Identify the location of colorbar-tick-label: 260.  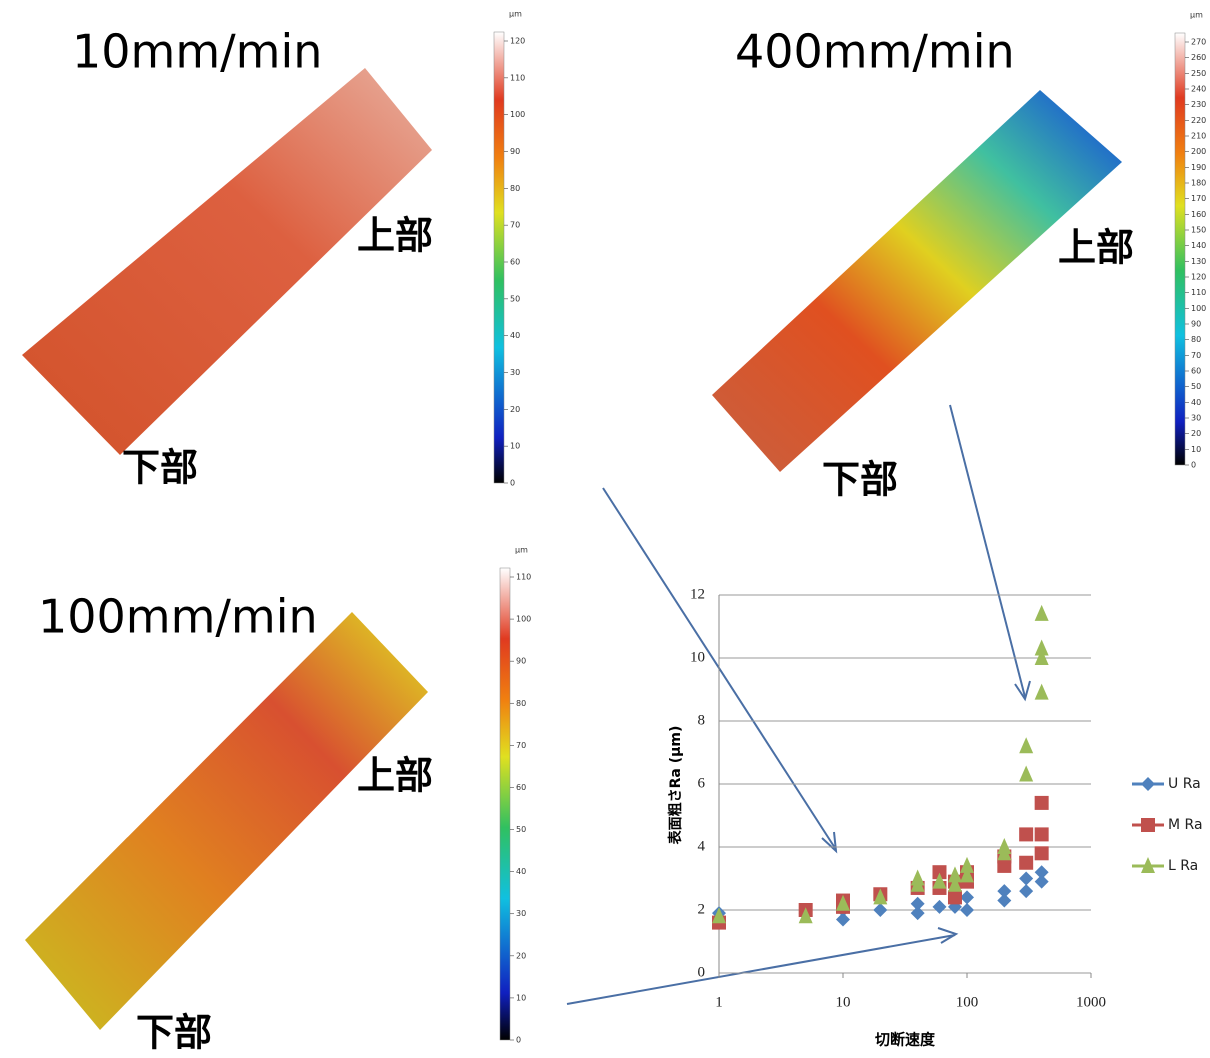
(1198, 57).